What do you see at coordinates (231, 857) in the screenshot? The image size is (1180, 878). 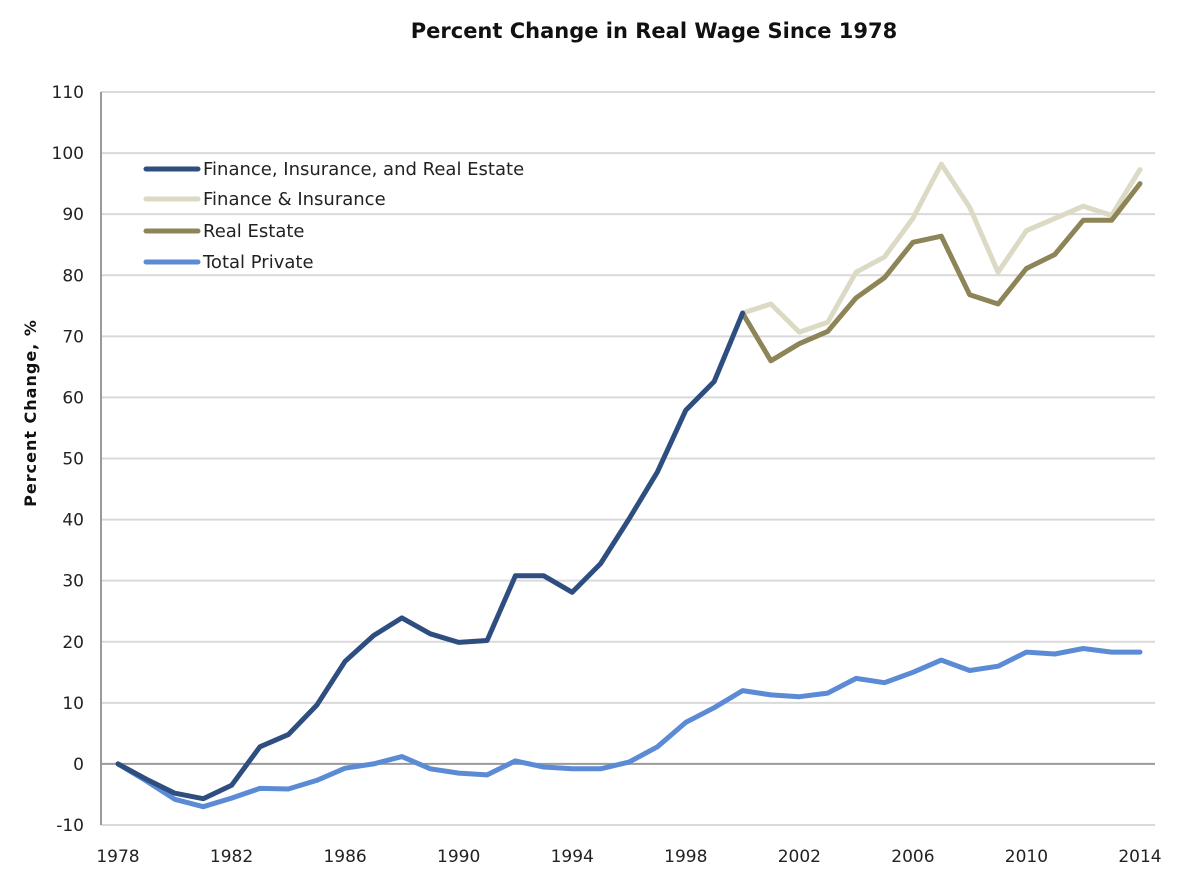 I see `x-tick-label: 1982` at bounding box center [231, 857].